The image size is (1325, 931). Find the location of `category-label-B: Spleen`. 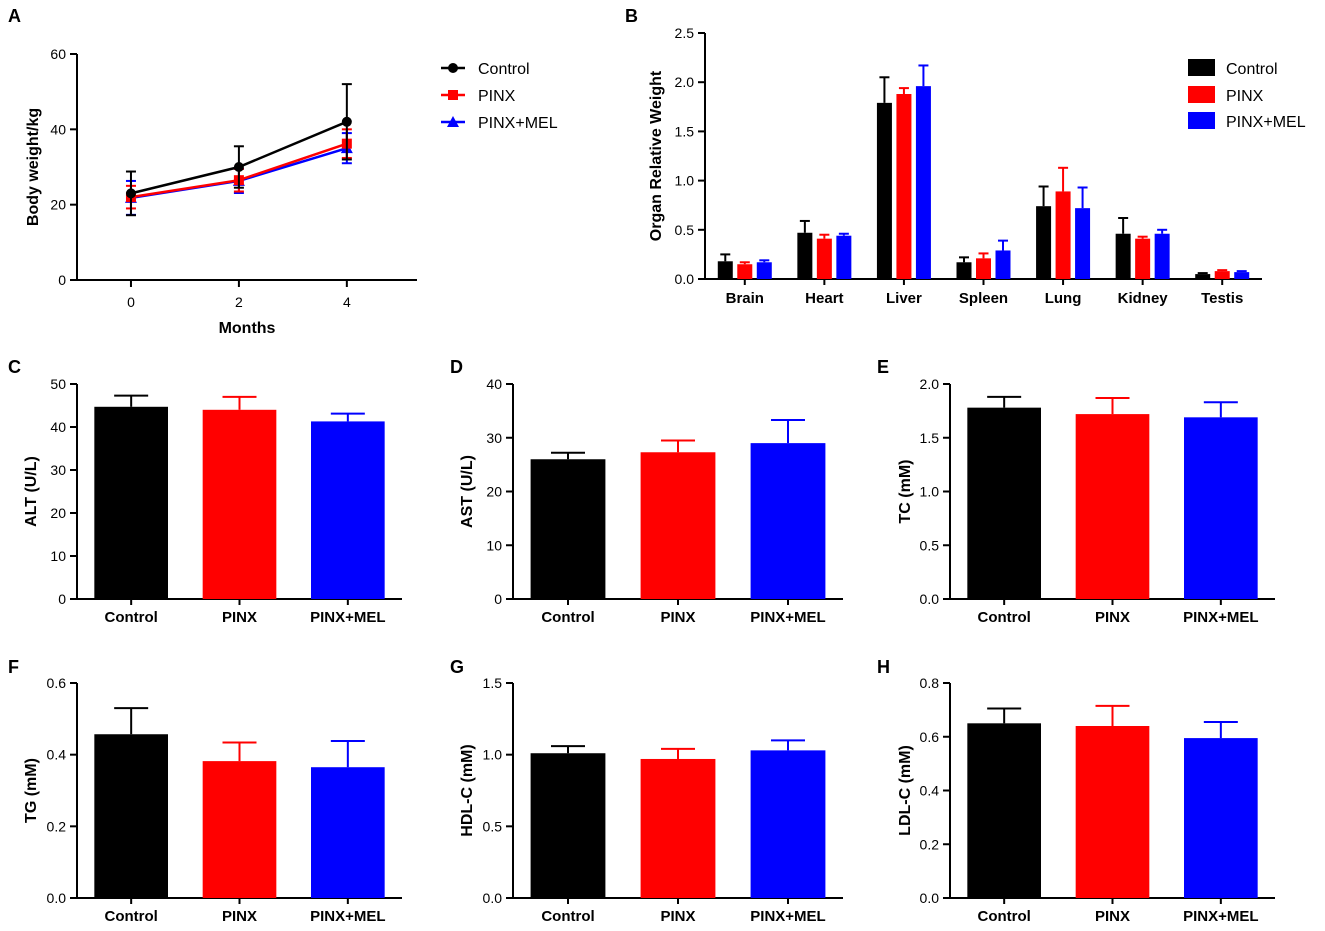

category-label-B: Spleen is located at coordinates (983, 298).